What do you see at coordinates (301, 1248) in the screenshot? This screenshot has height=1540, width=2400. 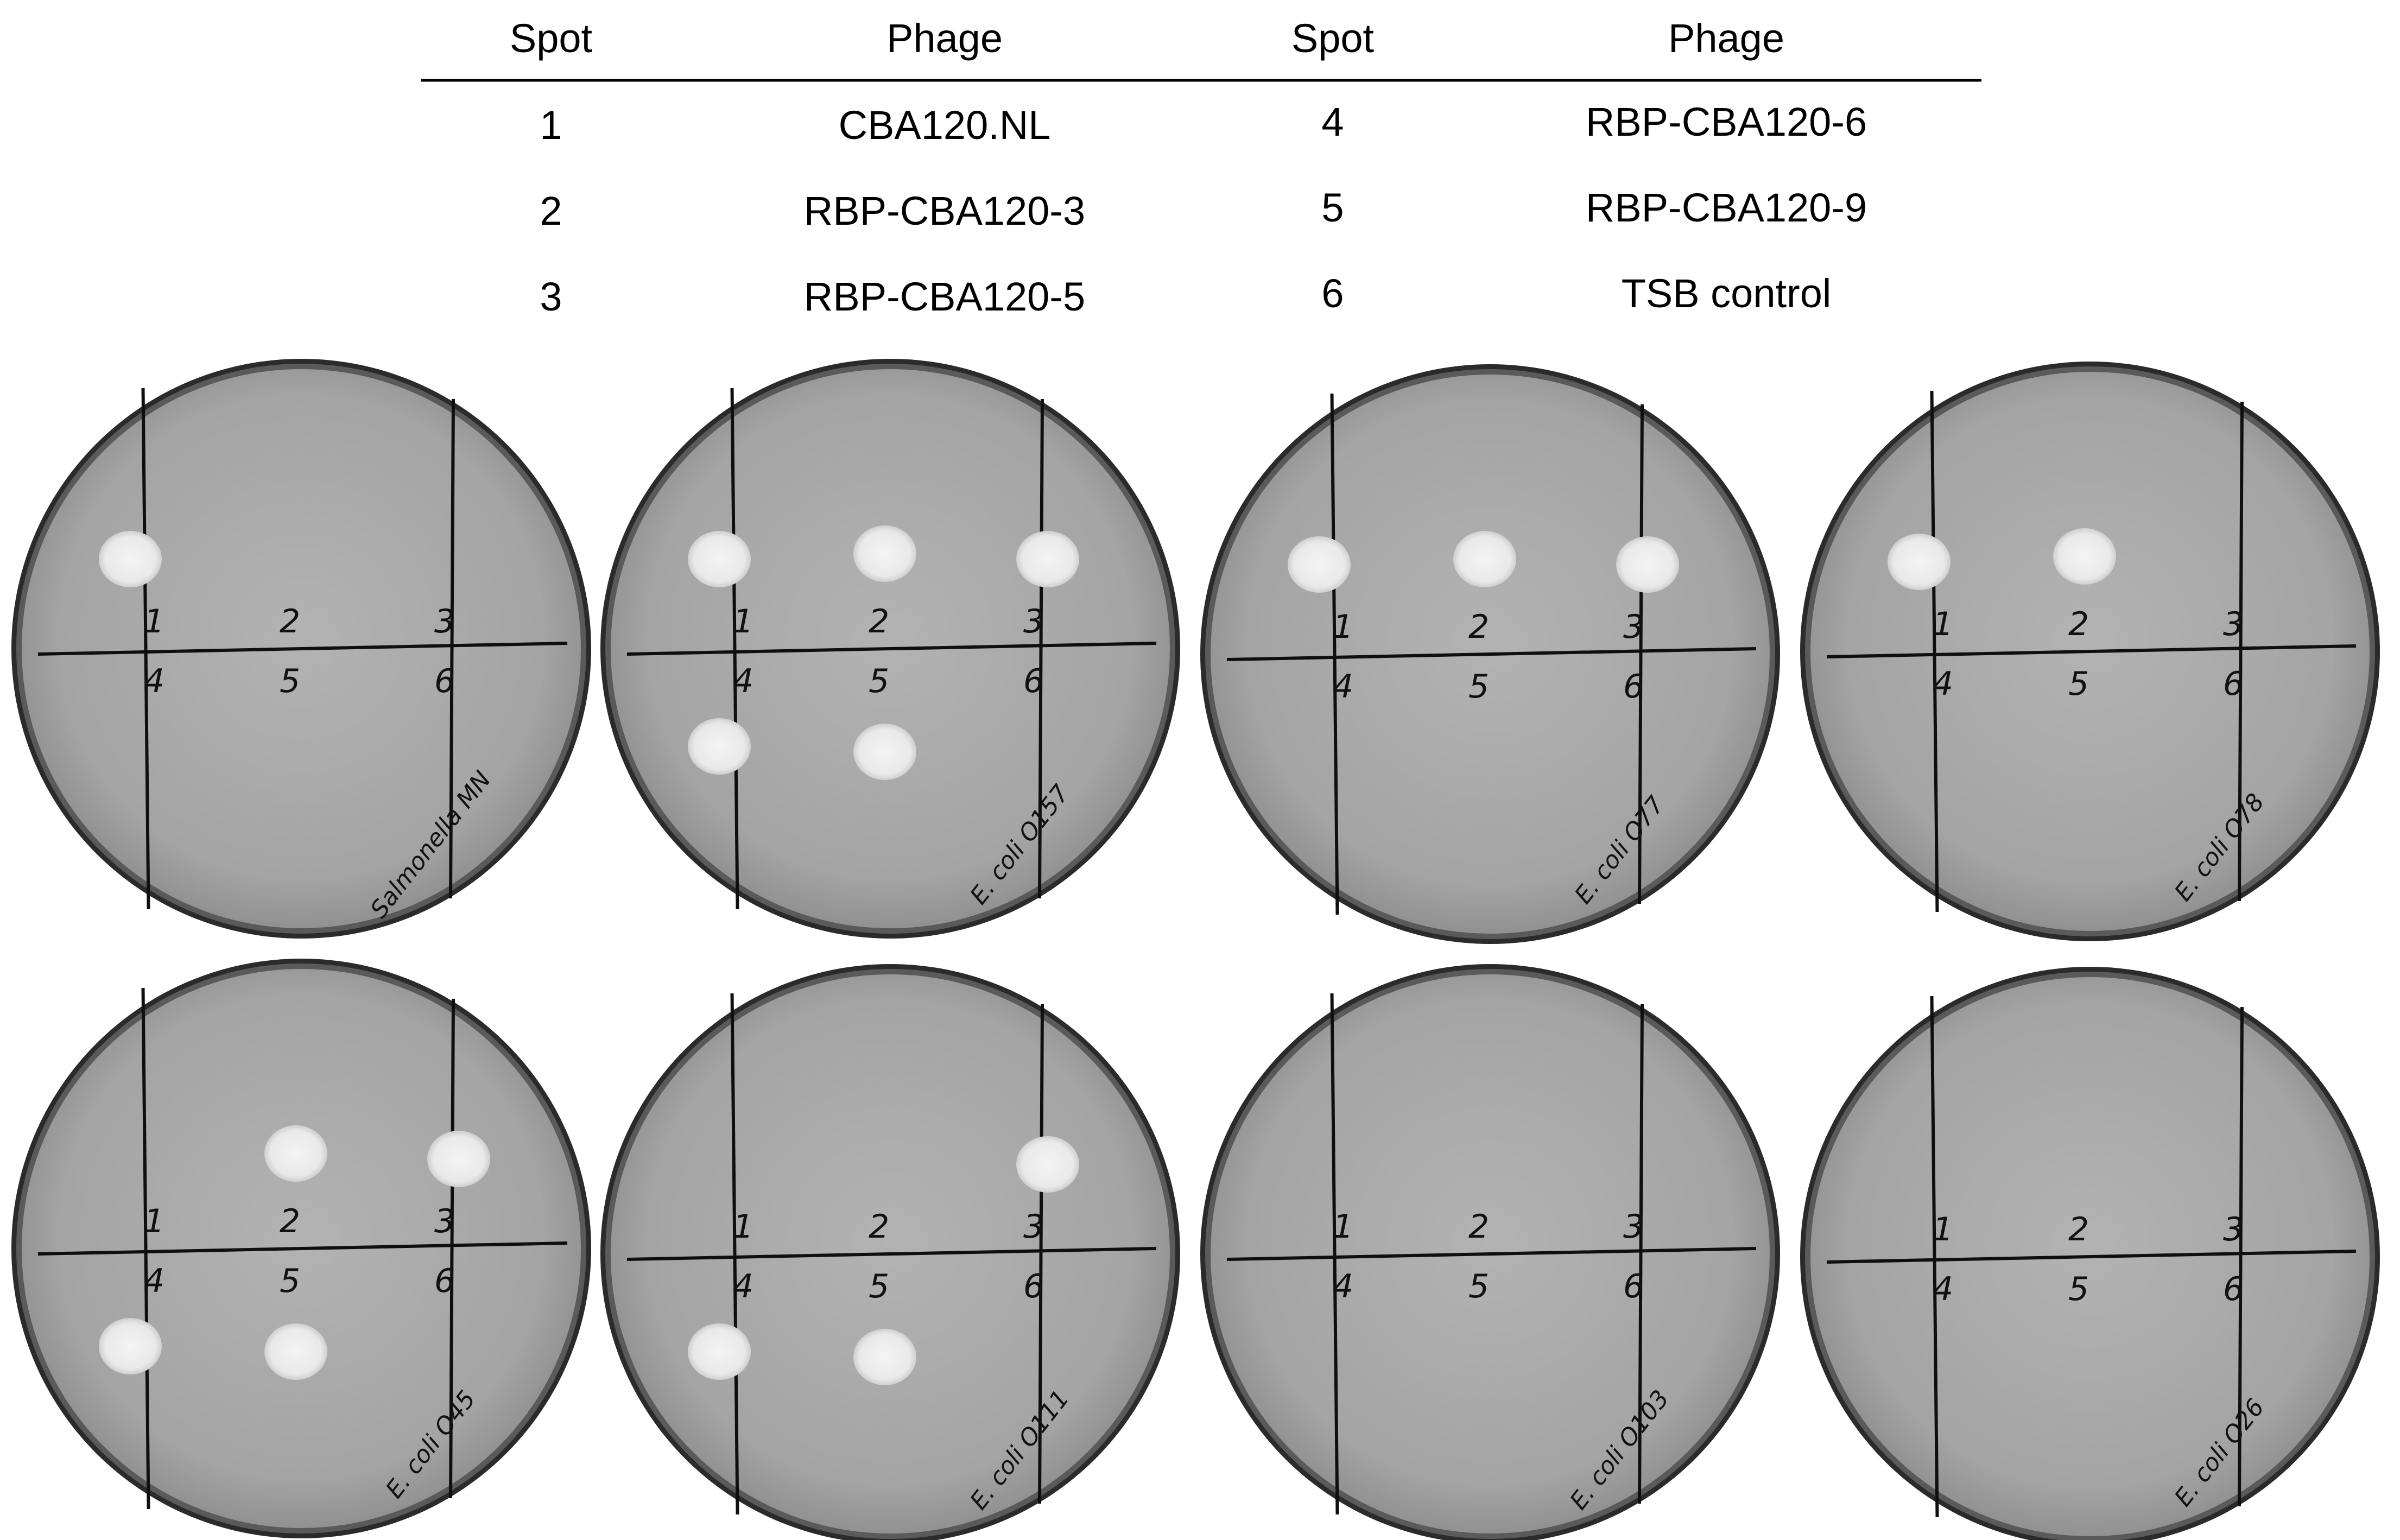 I see `petri-plate: 1 2 34 5 6E. coli O45` at bounding box center [301, 1248].